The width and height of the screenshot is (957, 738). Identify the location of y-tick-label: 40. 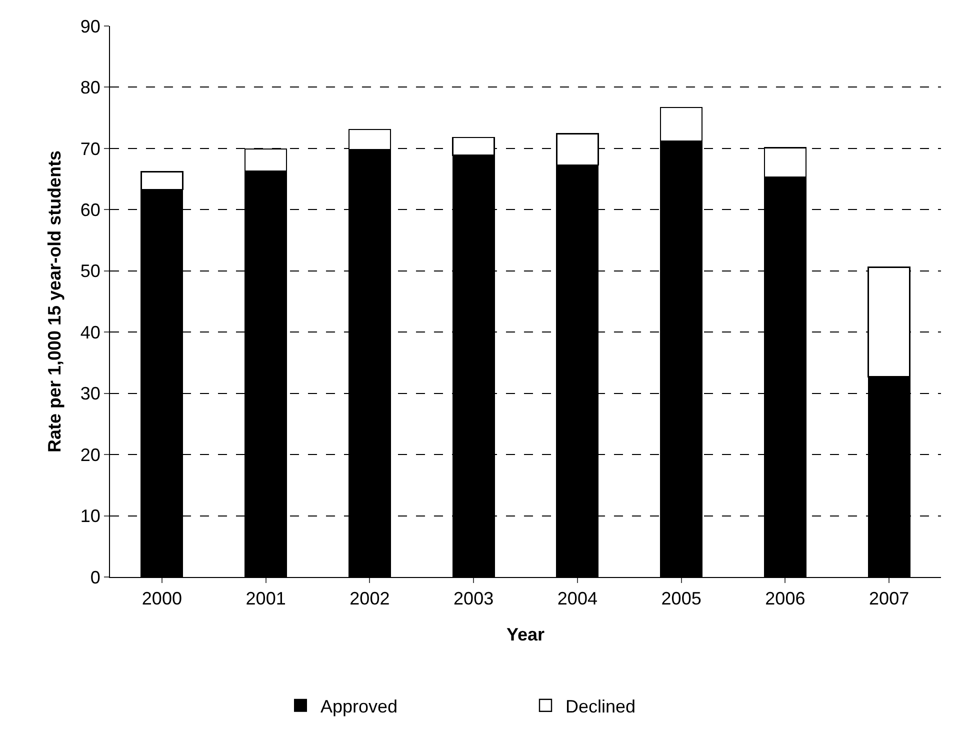
(90, 332).